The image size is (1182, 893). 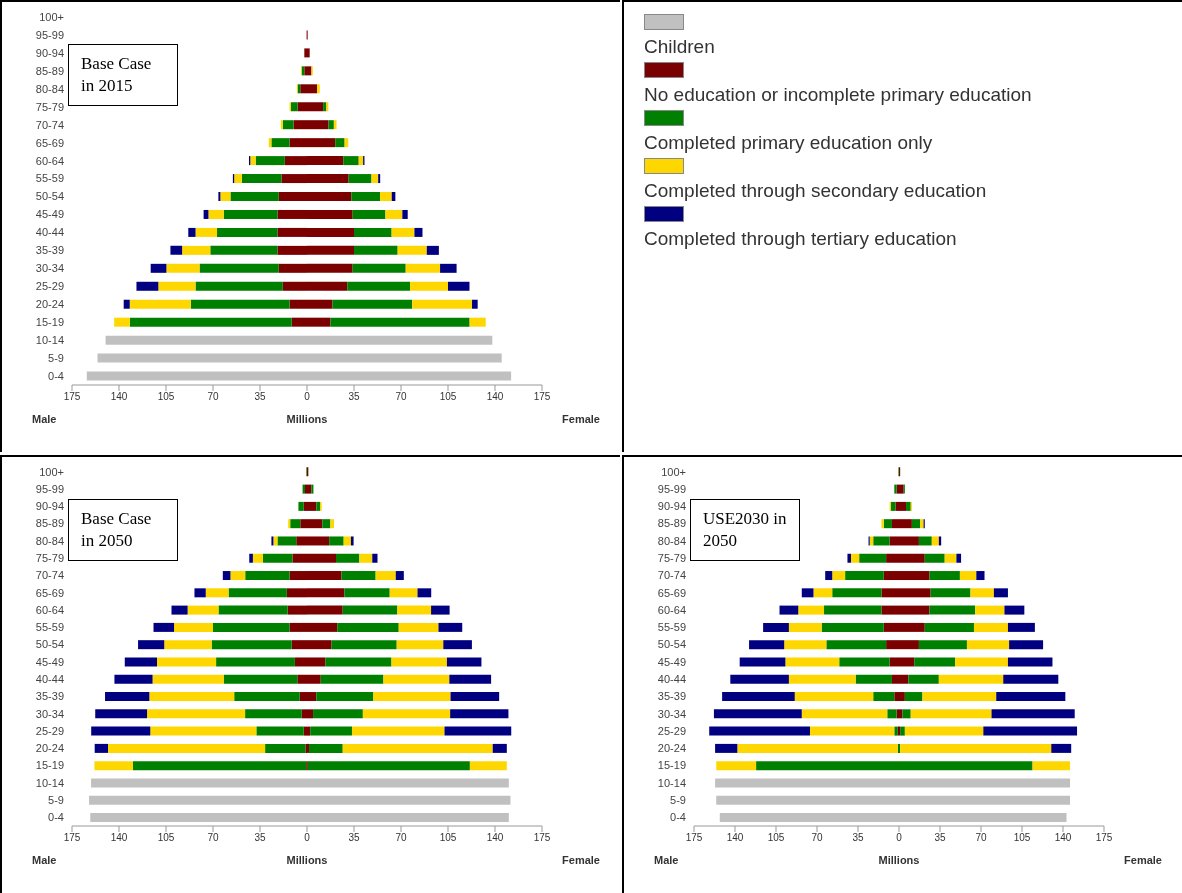 What do you see at coordinates (816, 191) in the screenshot?
I see `legend-label: Completed through secondary education` at bounding box center [816, 191].